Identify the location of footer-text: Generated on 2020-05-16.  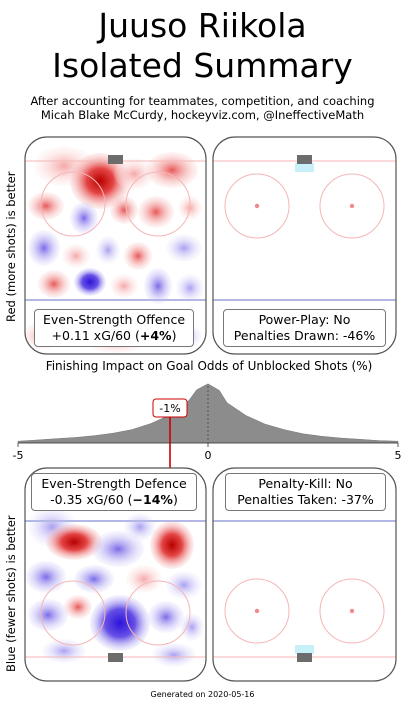
(202, 694).